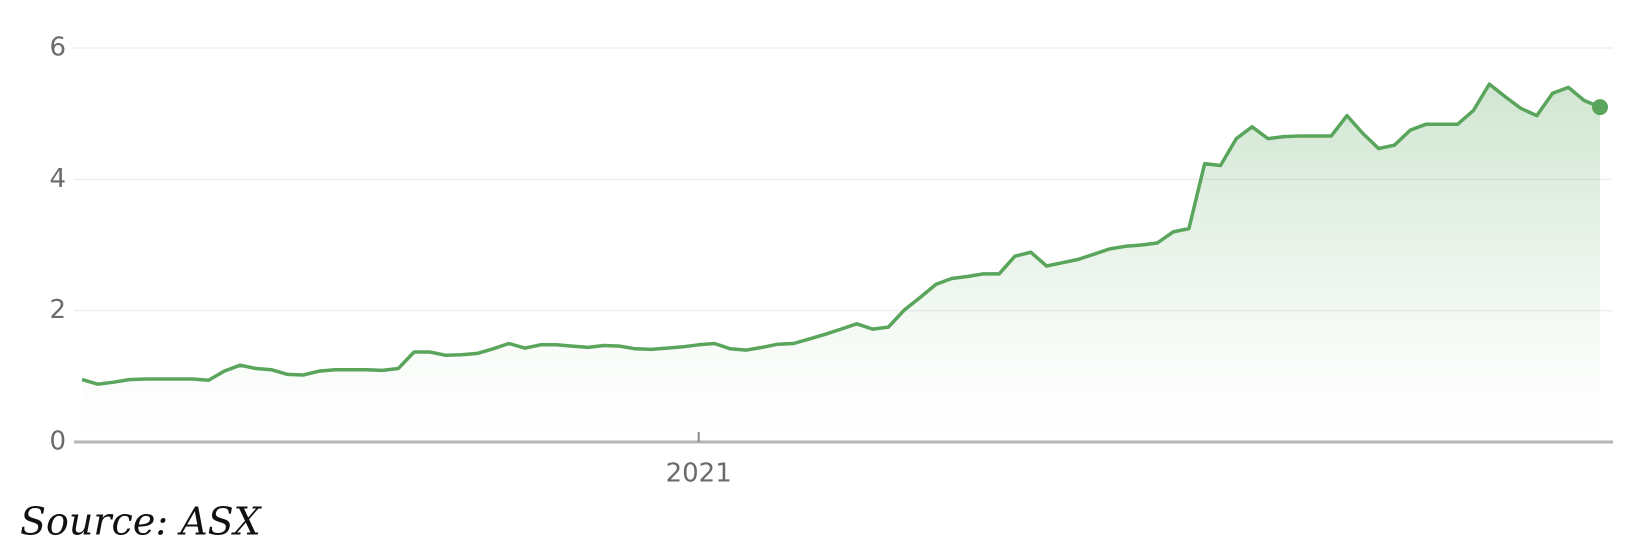  What do you see at coordinates (1600, 107) in the screenshot?
I see `last-point` at bounding box center [1600, 107].